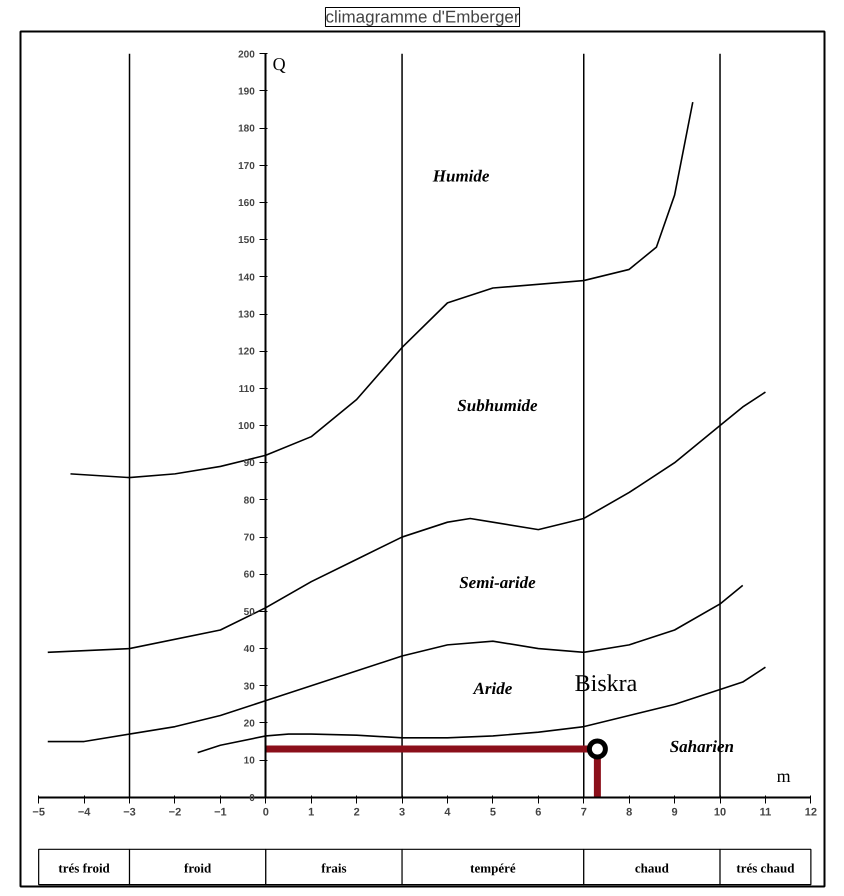  I want to click on y-tick-label: 200, so click(247, 54).